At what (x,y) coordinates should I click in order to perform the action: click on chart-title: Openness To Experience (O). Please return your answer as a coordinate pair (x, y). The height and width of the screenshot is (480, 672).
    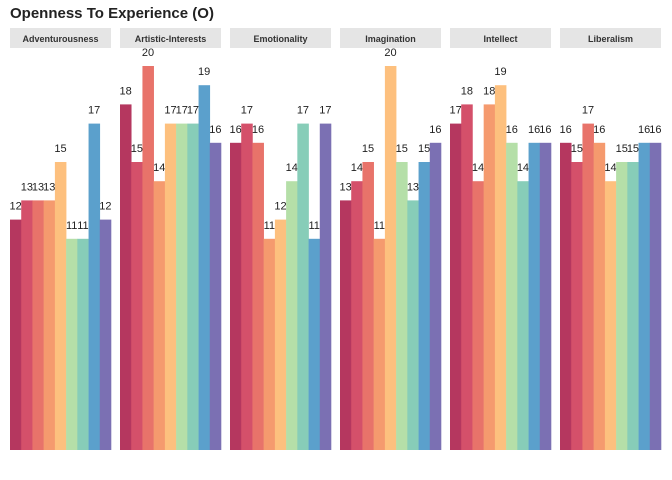
    Looking at the image, I should click on (112, 13).